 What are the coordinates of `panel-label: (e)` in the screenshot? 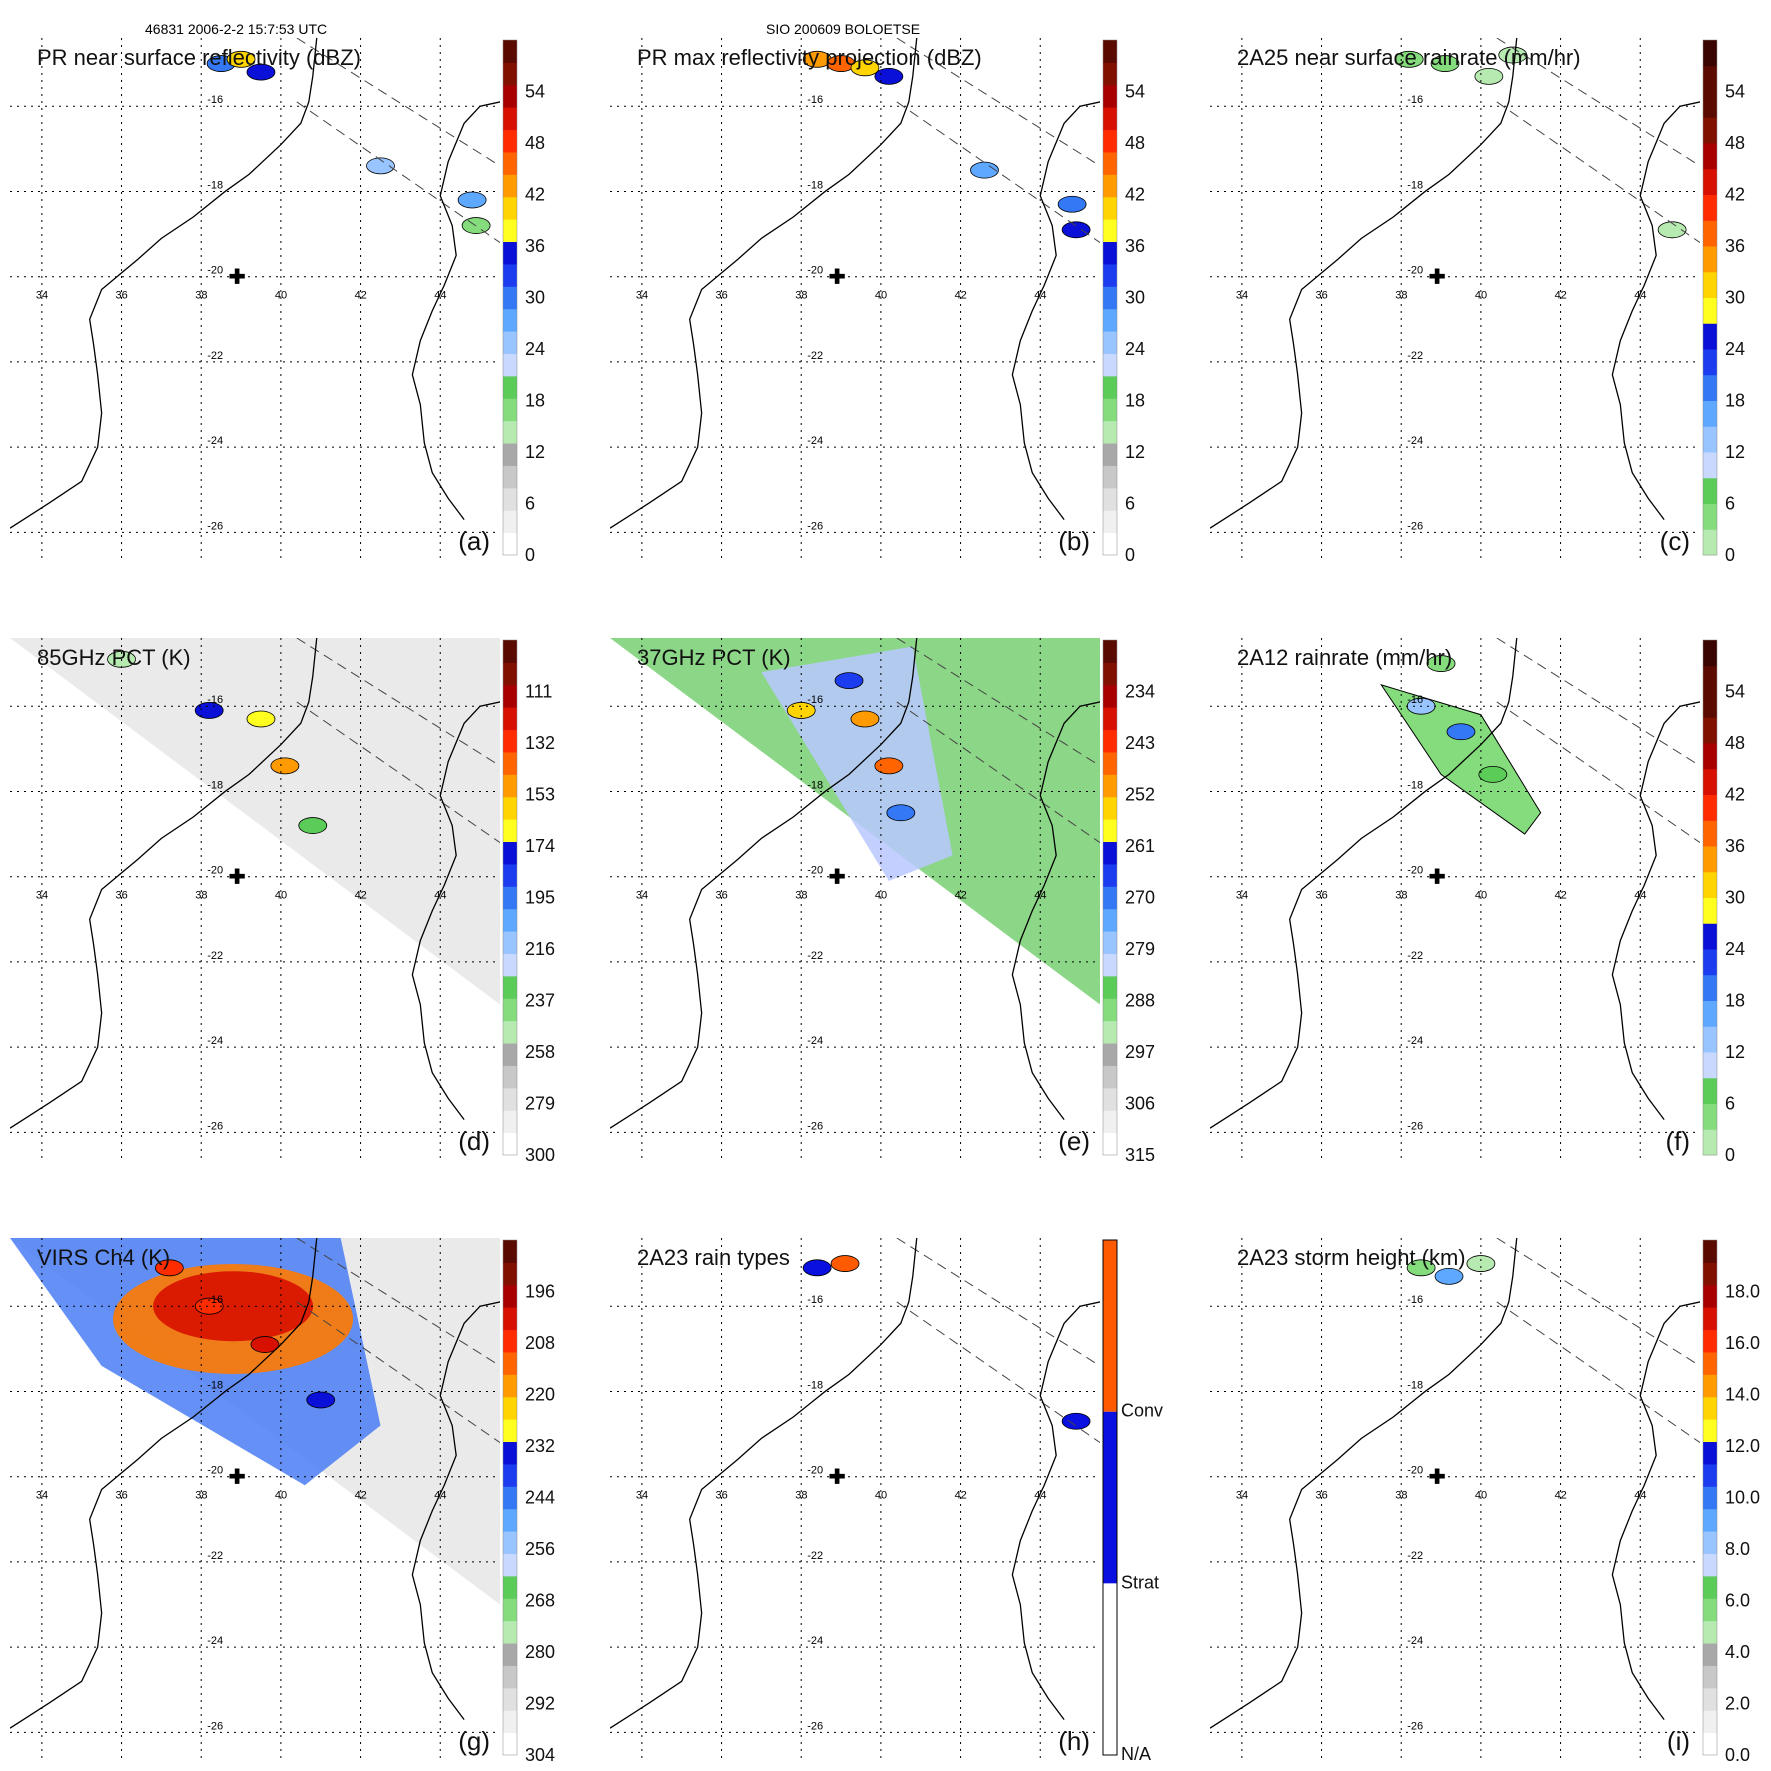 It's located at (1074, 1141).